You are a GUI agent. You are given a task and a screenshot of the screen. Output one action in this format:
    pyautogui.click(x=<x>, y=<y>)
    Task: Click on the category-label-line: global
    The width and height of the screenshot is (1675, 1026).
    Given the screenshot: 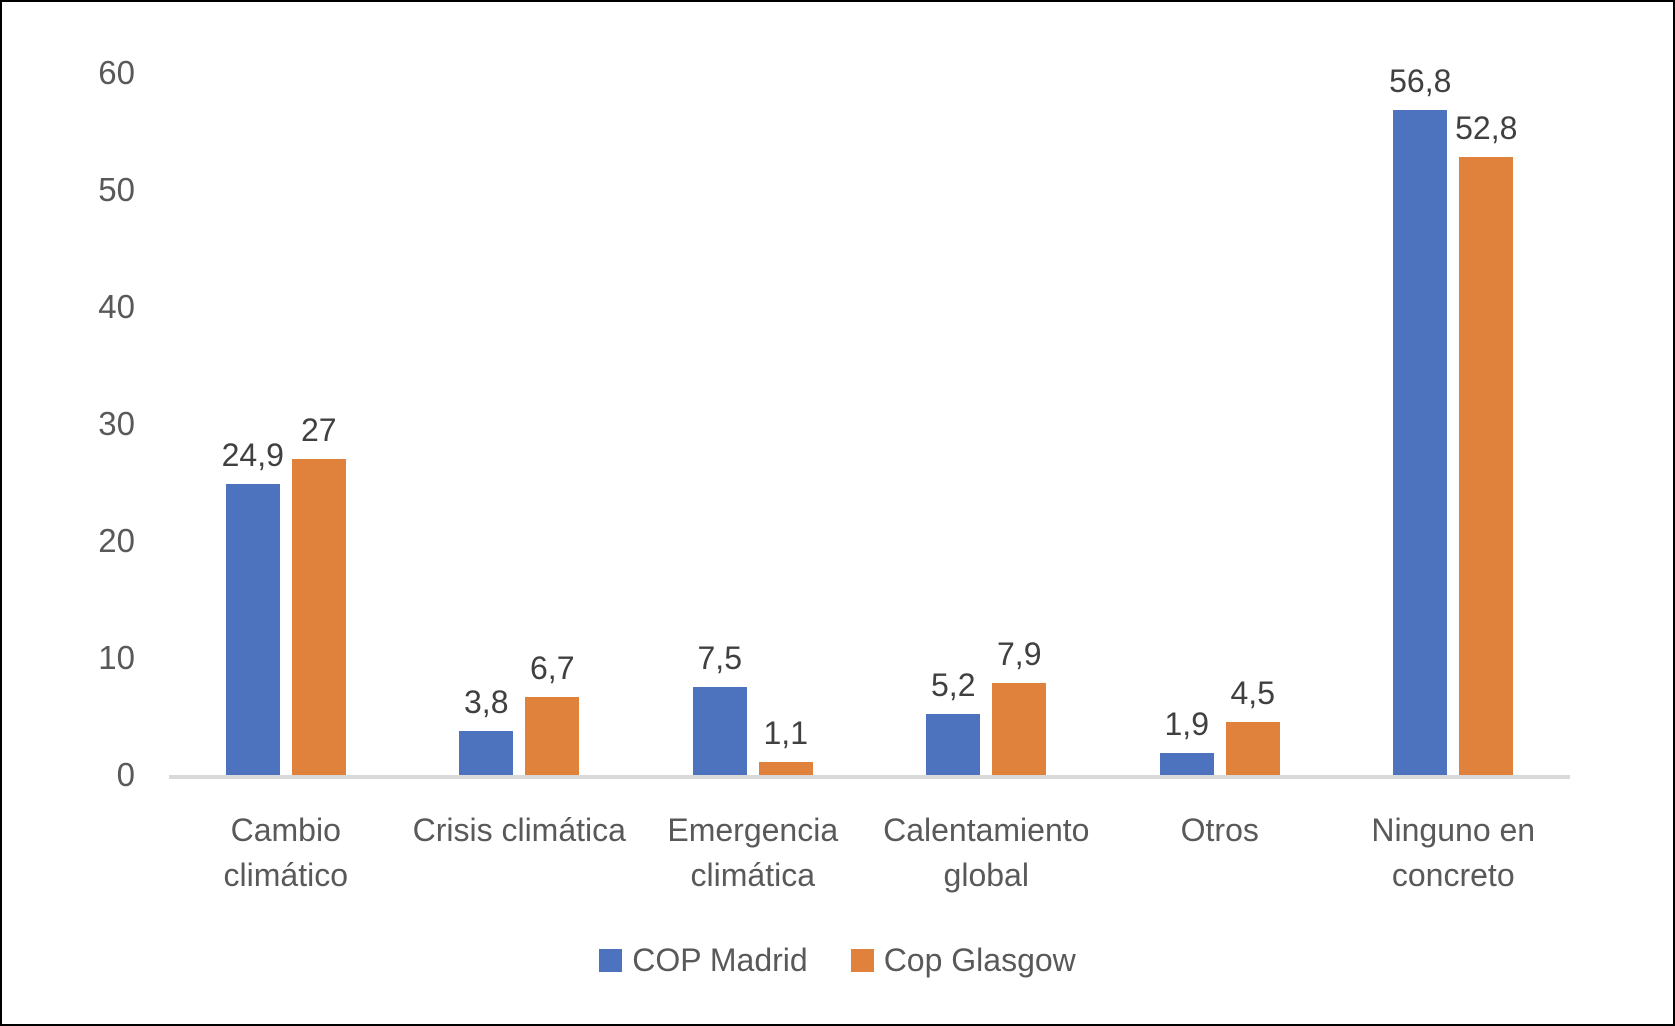 What is the action you would take?
    pyautogui.click(x=986, y=875)
    